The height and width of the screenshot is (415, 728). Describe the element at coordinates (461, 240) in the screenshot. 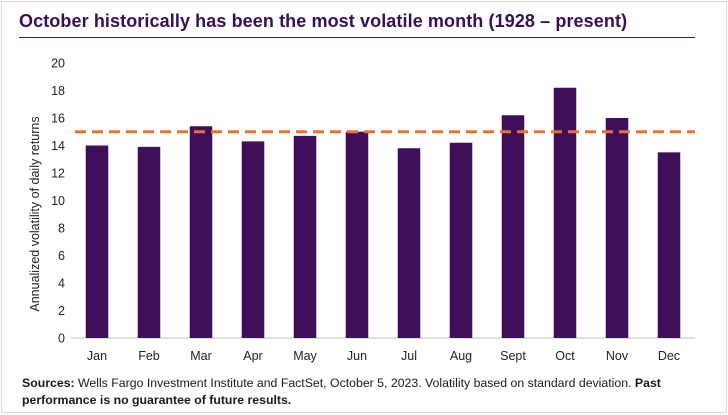

I see `bar-aug` at that location.